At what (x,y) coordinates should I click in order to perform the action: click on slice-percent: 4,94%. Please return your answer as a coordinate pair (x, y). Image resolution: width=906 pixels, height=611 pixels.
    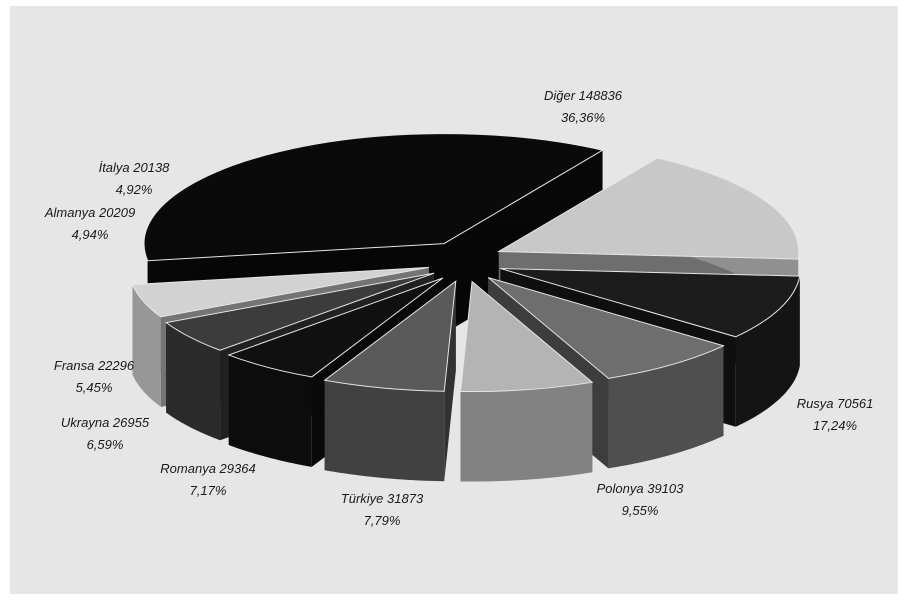
    Looking at the image, I should click on (90, 234).